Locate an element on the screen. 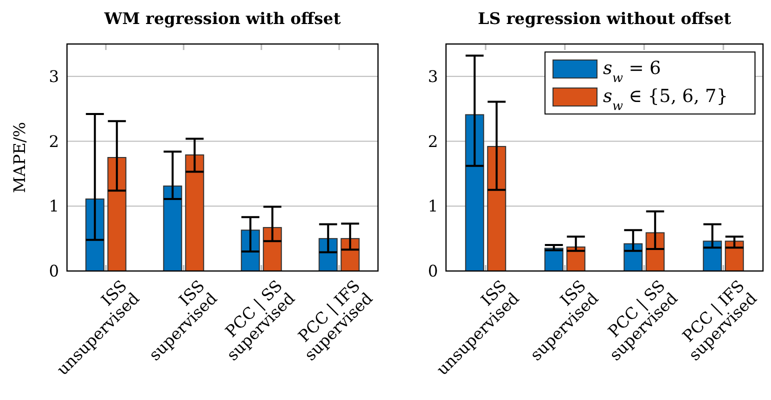 This screenshot has width=771, height=400. chart-title: WM regression with offset is located at coordinates (222, 18).